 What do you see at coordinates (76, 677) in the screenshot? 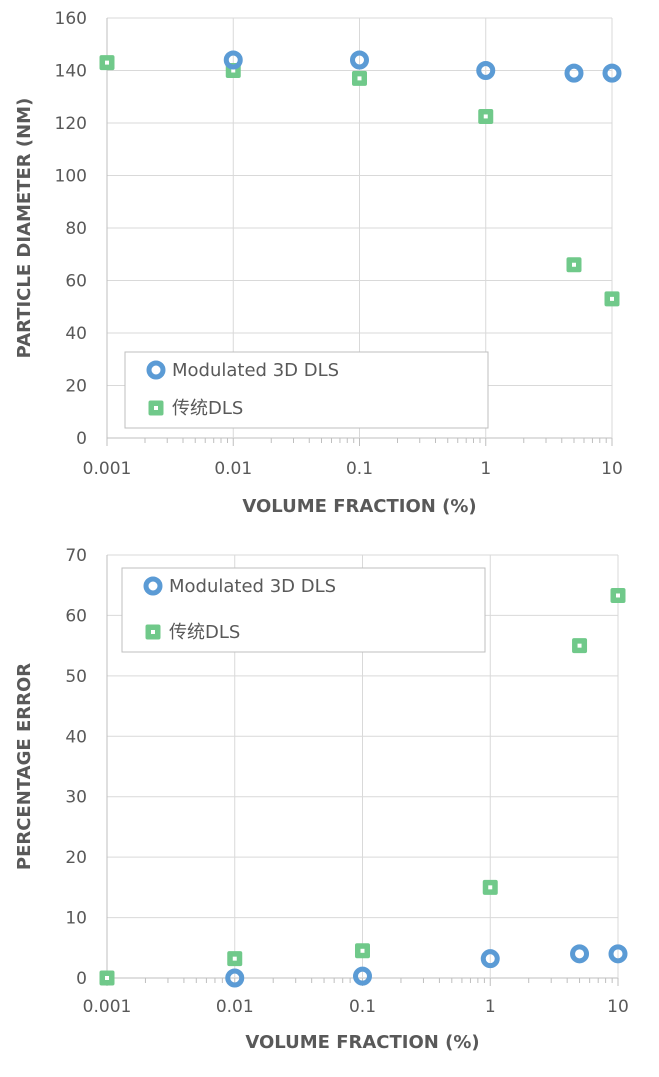
I see `y-tick-label: 50` at bounding box center [76, 677].